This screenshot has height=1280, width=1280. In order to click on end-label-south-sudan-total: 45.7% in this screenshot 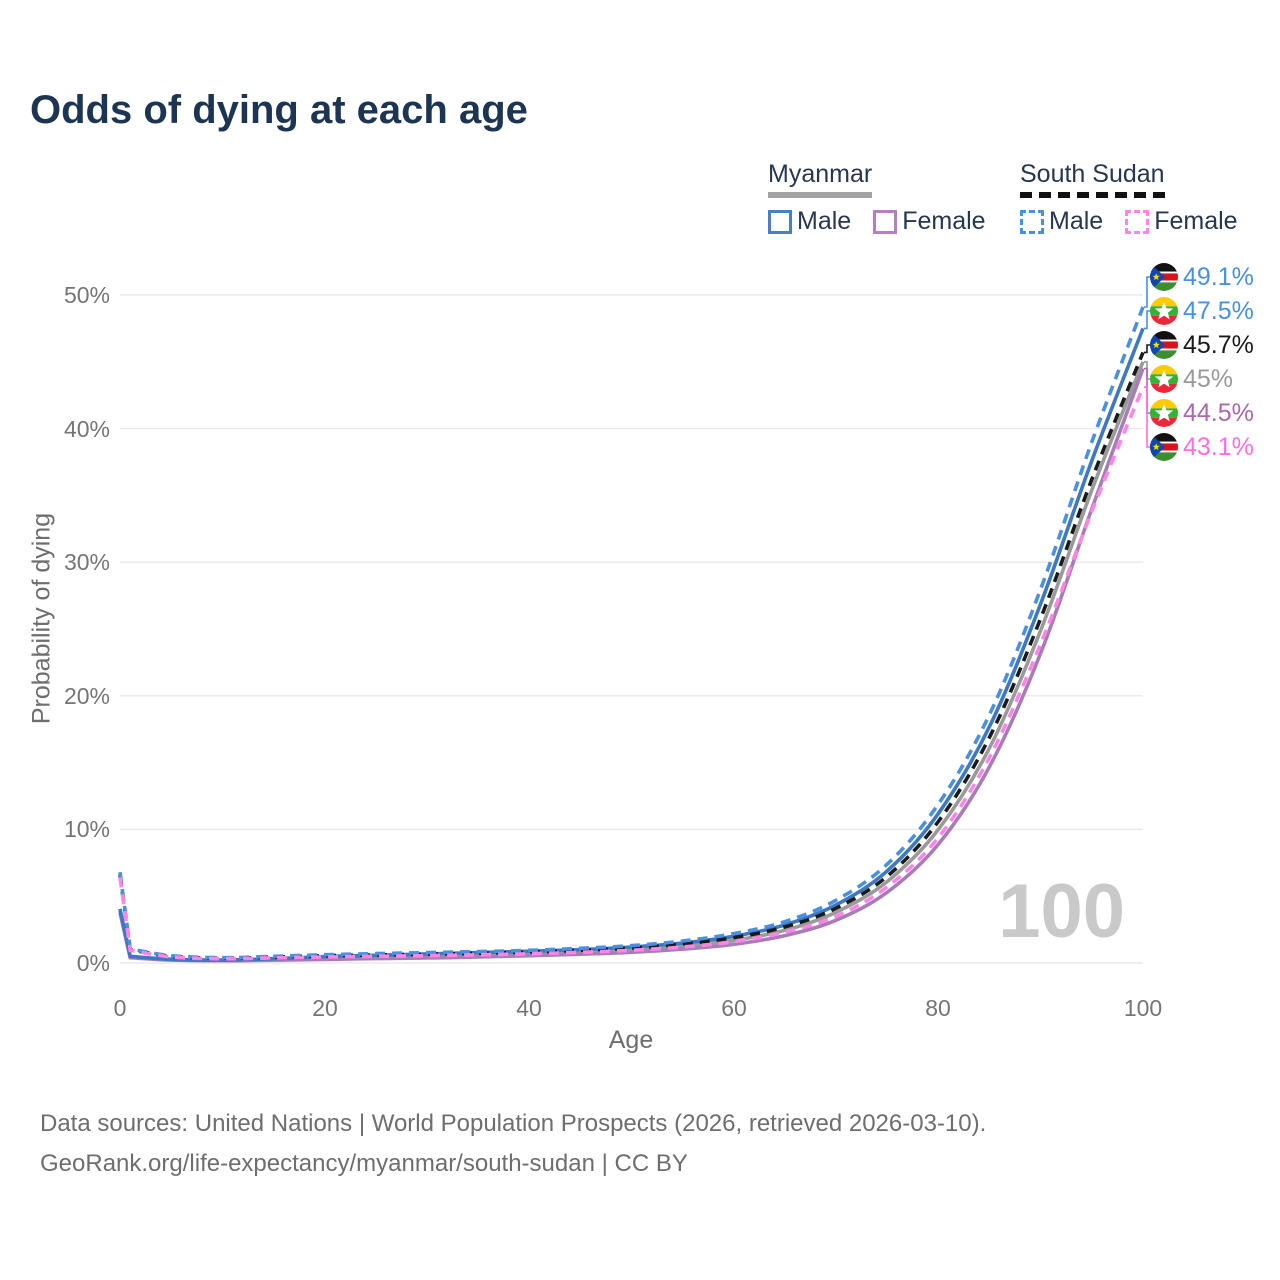, I will do `click(1202, 345)`.